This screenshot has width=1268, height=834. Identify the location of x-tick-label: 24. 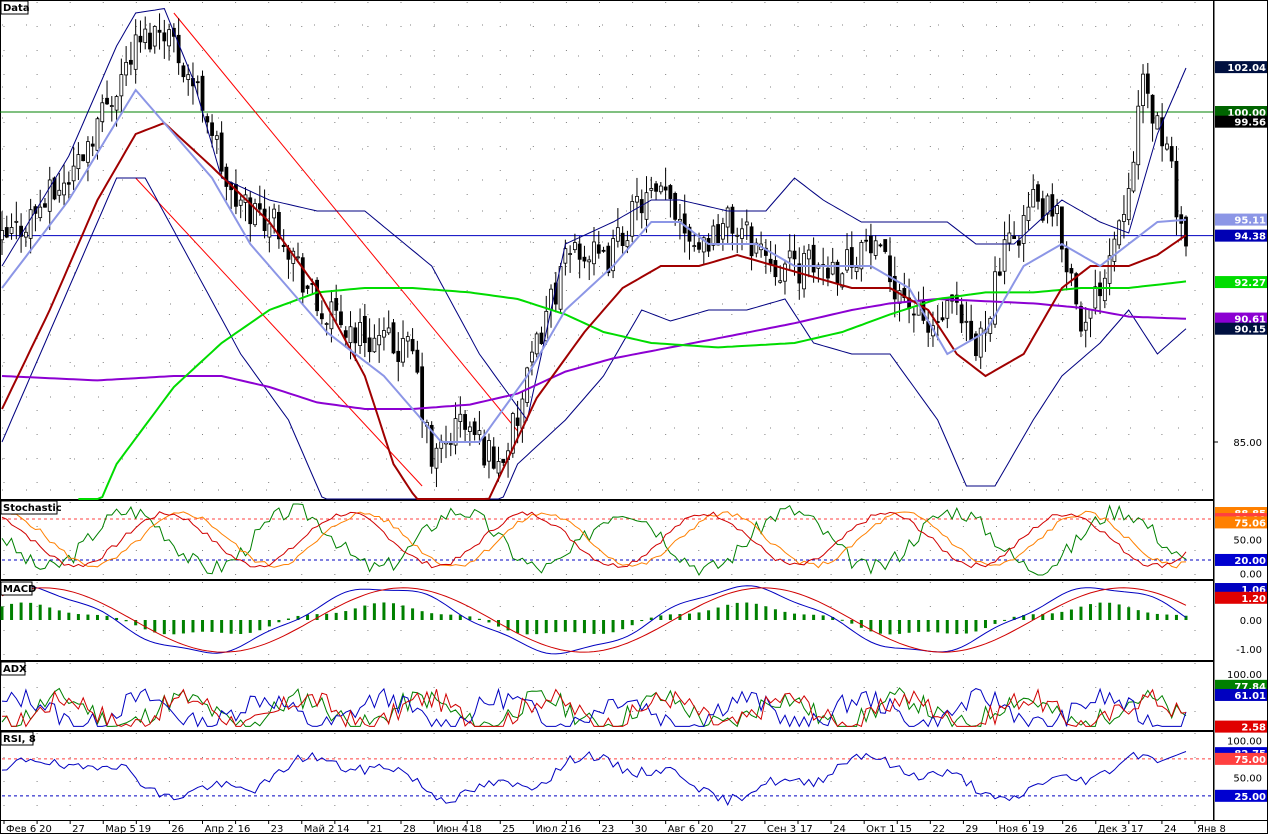
(1170, 829).